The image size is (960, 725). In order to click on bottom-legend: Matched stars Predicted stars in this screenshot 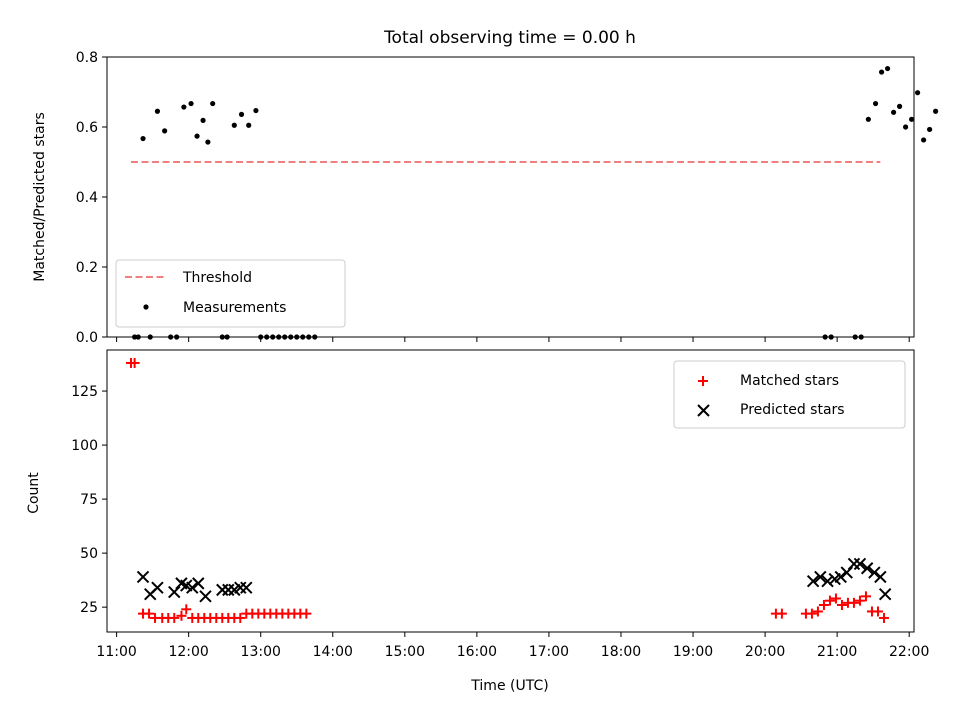, I will do `click(789, 394)`.